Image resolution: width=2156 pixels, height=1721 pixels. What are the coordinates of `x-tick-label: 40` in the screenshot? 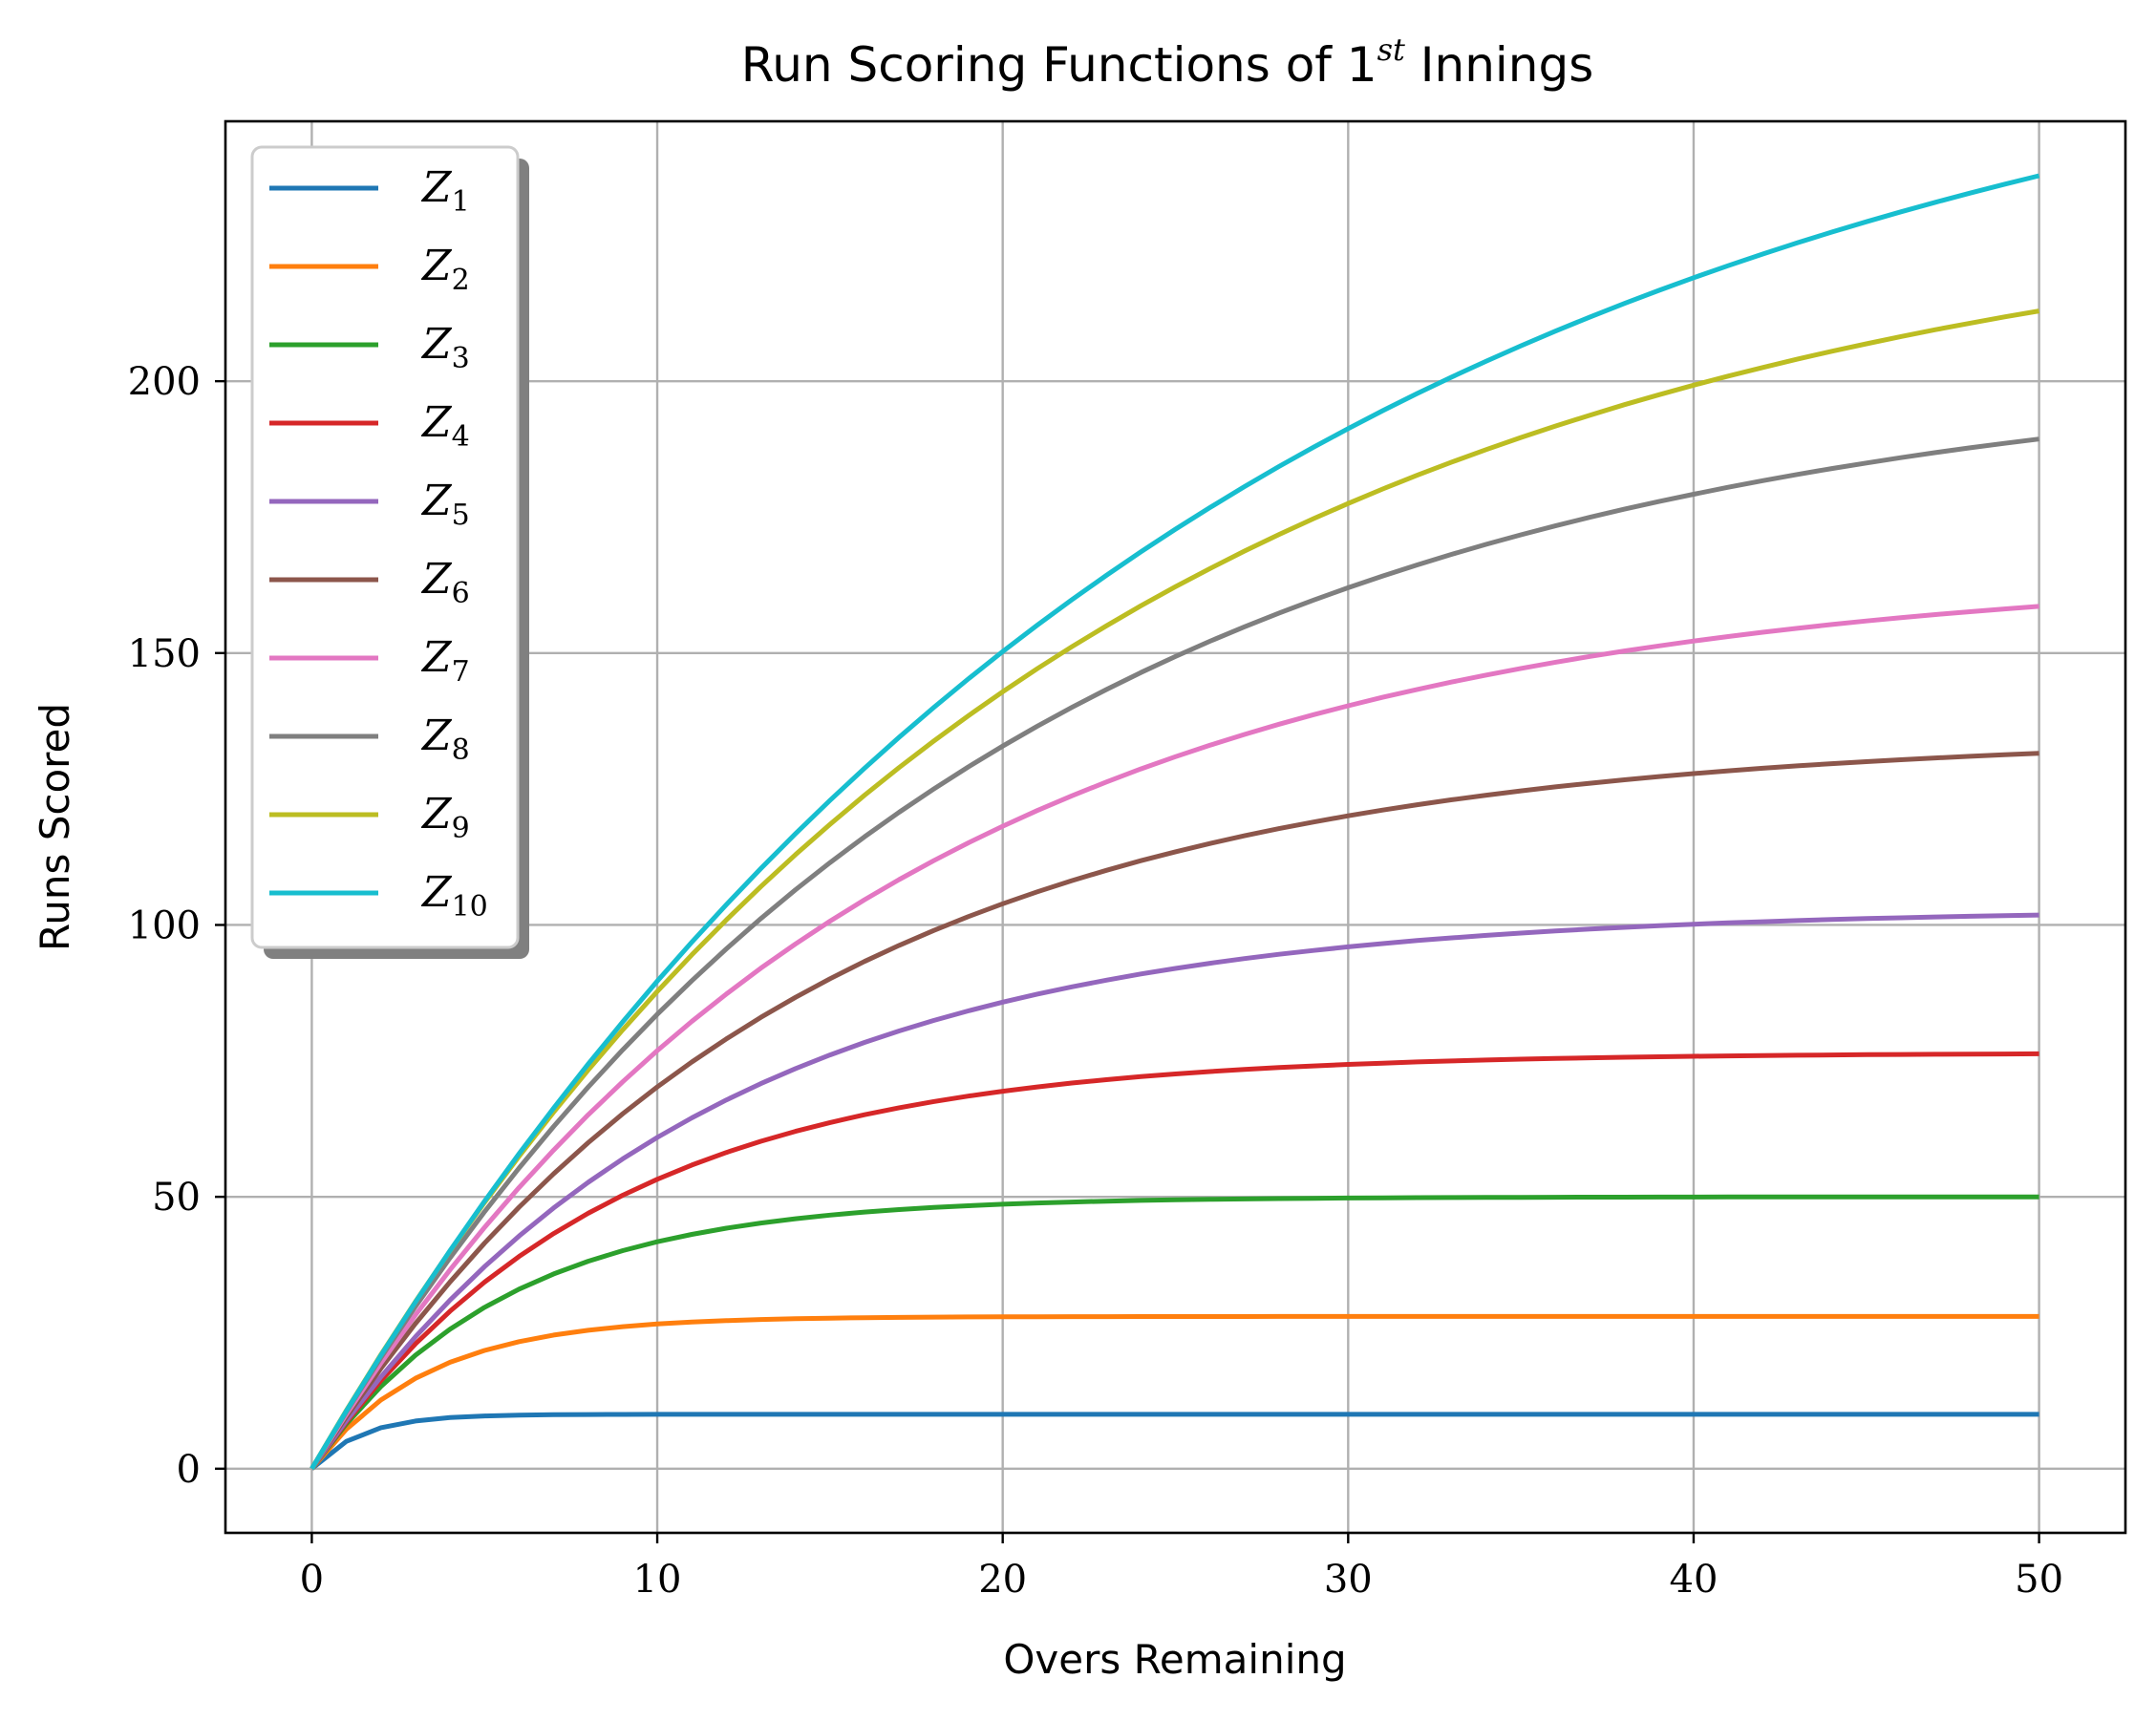 It's located at (1694, 1580).